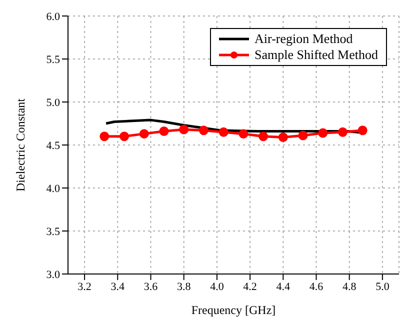 This screenshot has width=419, height=332. What do you see at coordinates (85, 286) in the screenshot?
I see `x-tick-label: 3.2` at bounding box center [85, 286].